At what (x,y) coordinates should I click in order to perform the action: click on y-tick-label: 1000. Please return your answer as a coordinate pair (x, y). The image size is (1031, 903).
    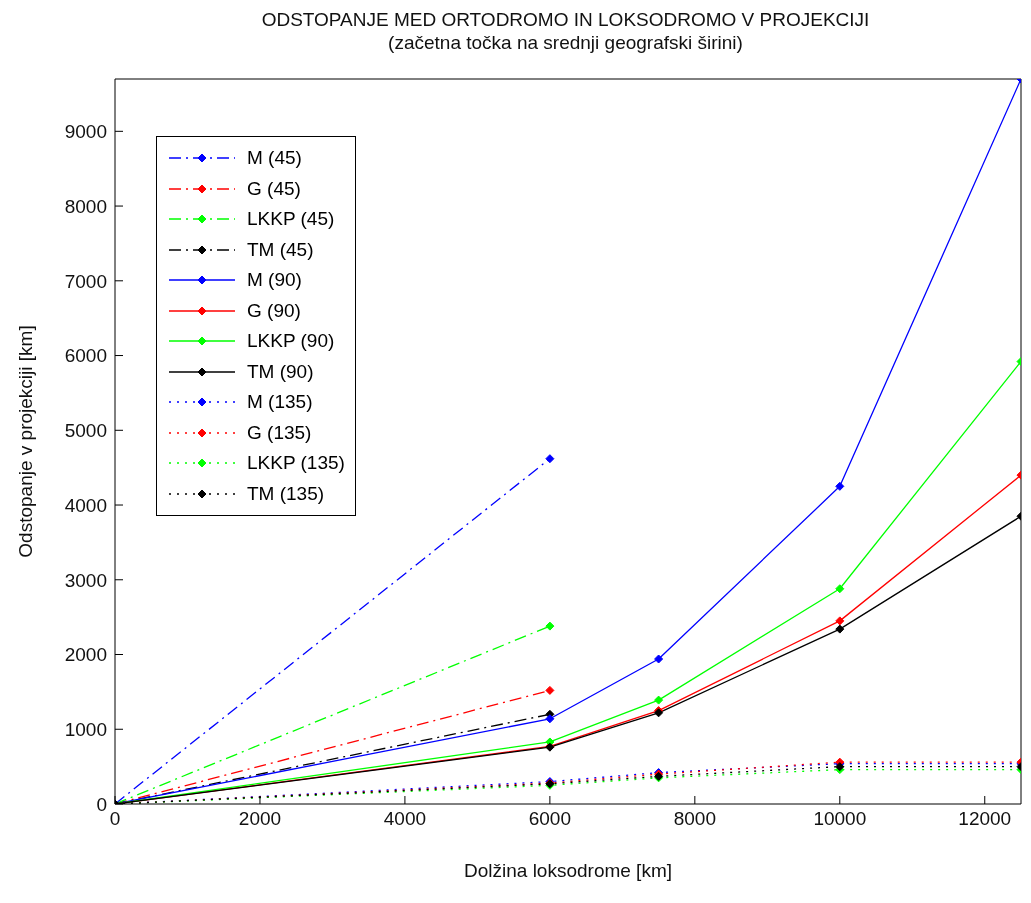
    Looking at the image, I should click on (85, 729).